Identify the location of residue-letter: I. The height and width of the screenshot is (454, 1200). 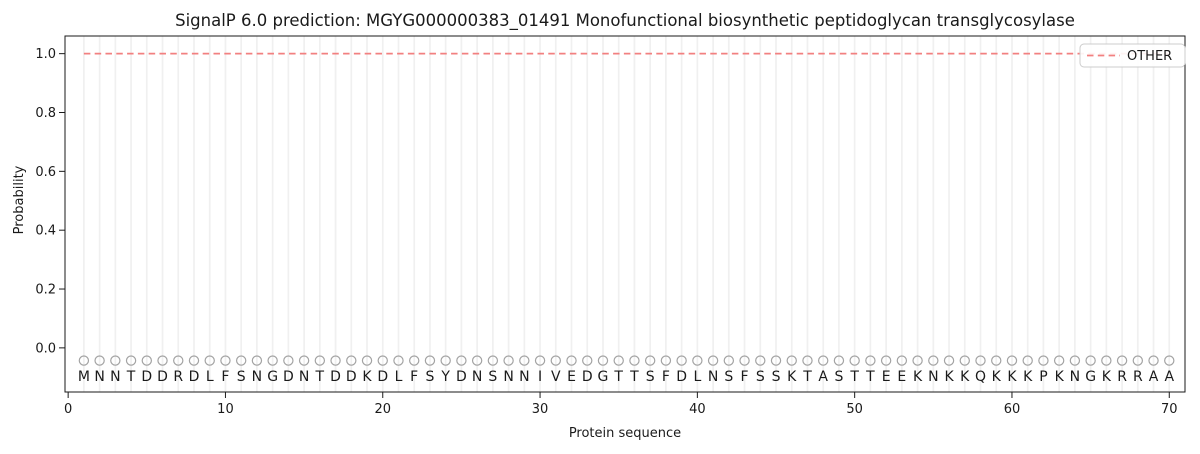
(540, 377).